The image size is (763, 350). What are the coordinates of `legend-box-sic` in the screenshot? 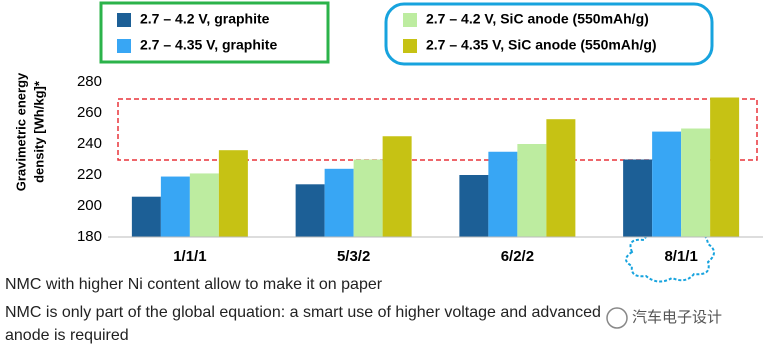 It's located at (549, 34).